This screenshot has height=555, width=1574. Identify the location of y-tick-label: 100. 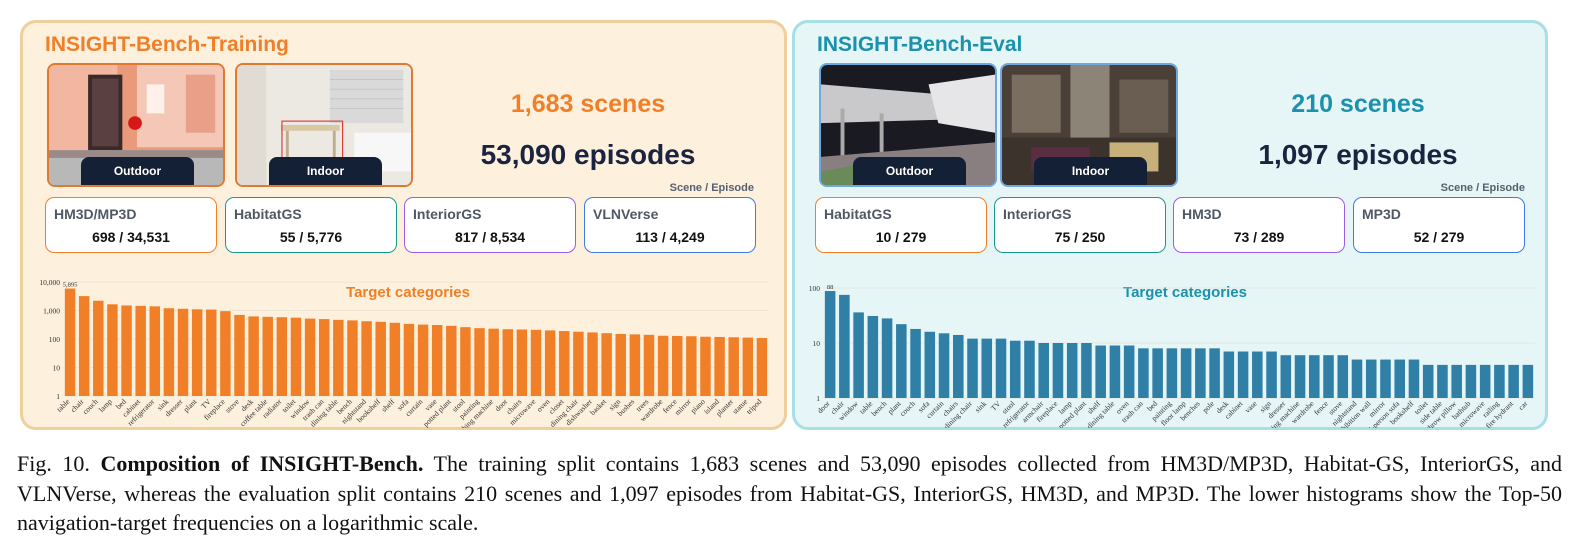
(815, 288).